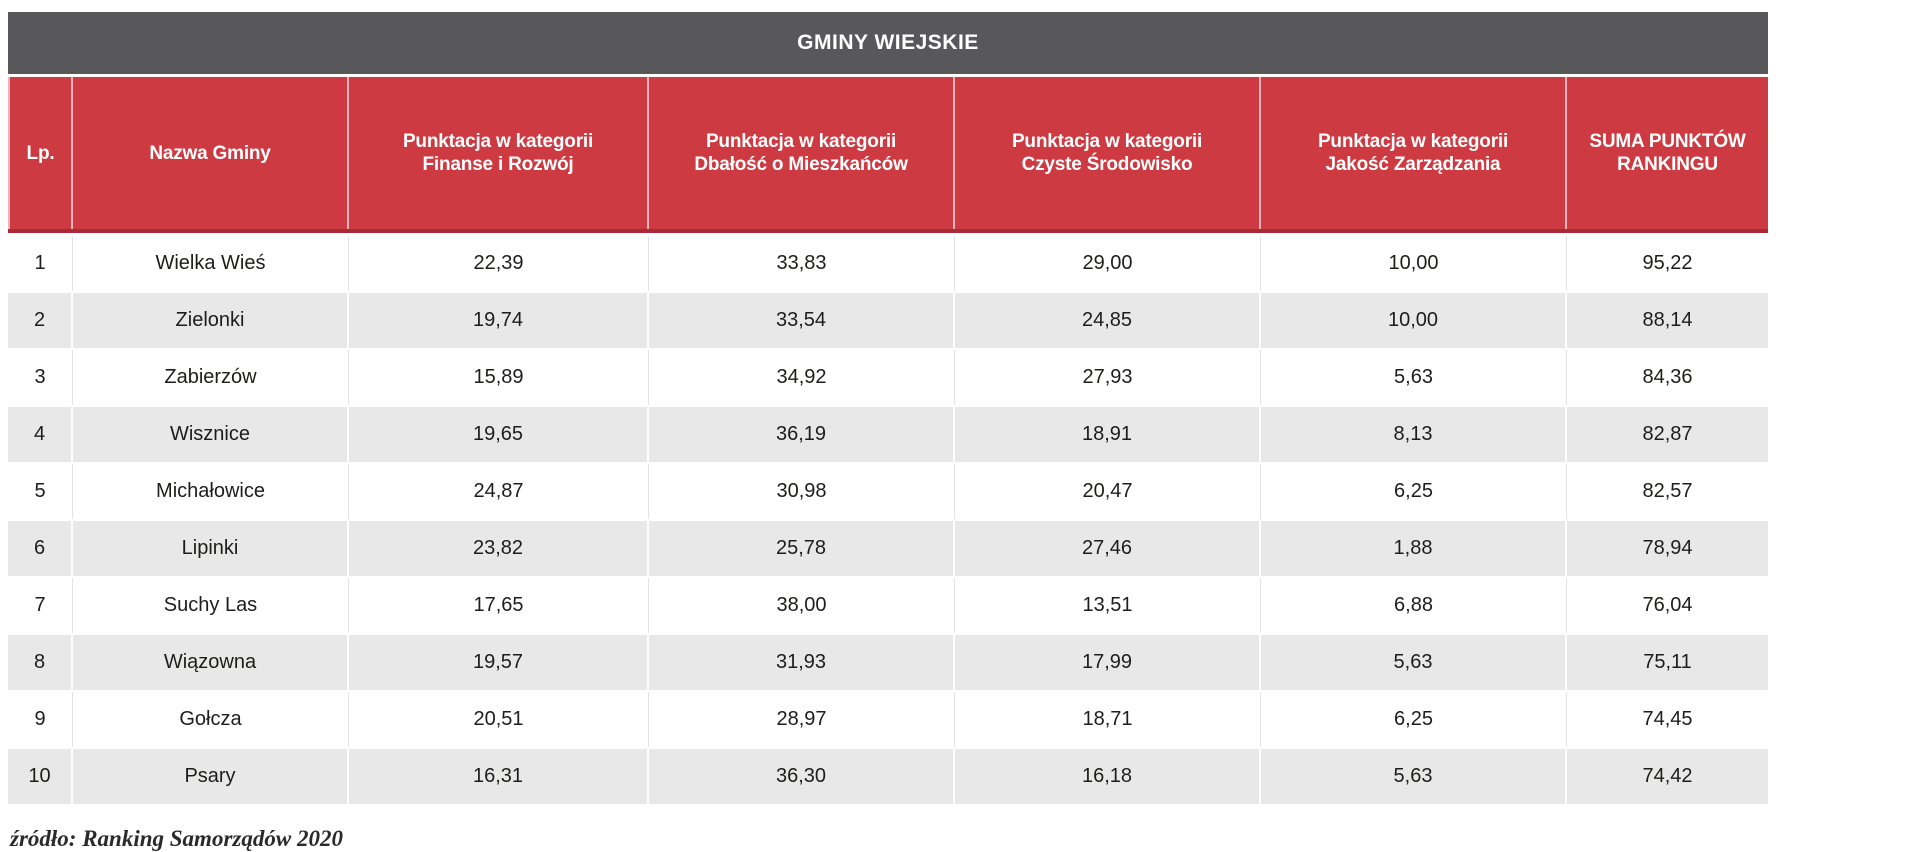 This screenshot has width=1920, height=852. I want to click on table-row: 10 Psary 16,31 36,30 16,18 5,63 74,42, so click(888, 776).